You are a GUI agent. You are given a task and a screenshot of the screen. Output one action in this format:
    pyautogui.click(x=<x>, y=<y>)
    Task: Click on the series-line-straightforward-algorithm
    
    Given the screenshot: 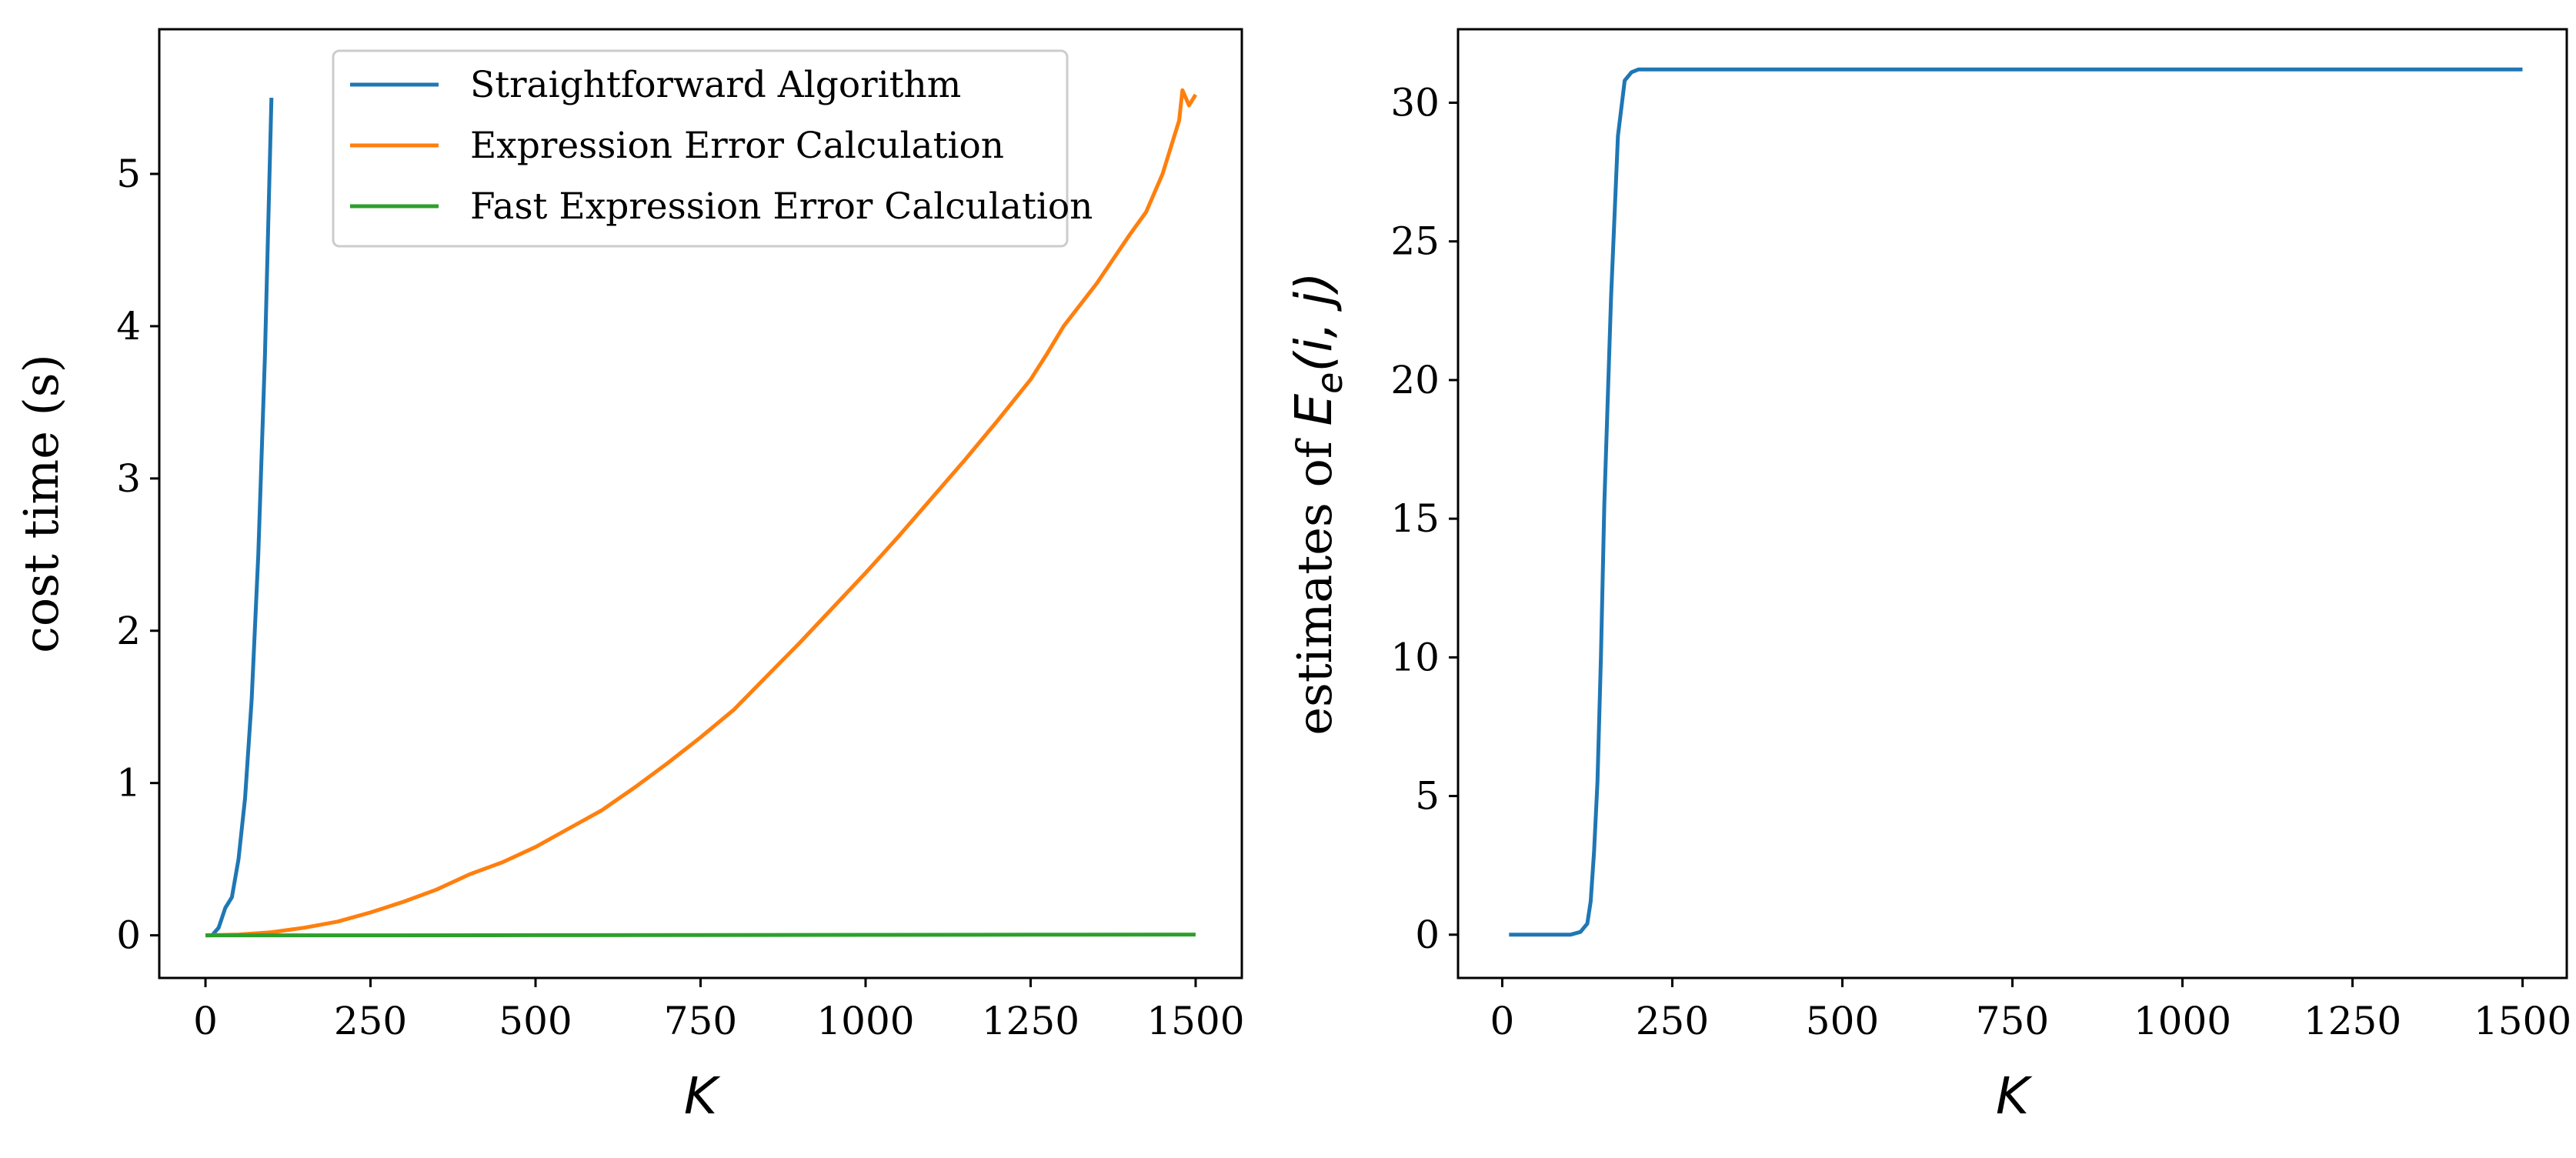 What is the action you would take?
    pyautogui.click(x=240, y=518)
    